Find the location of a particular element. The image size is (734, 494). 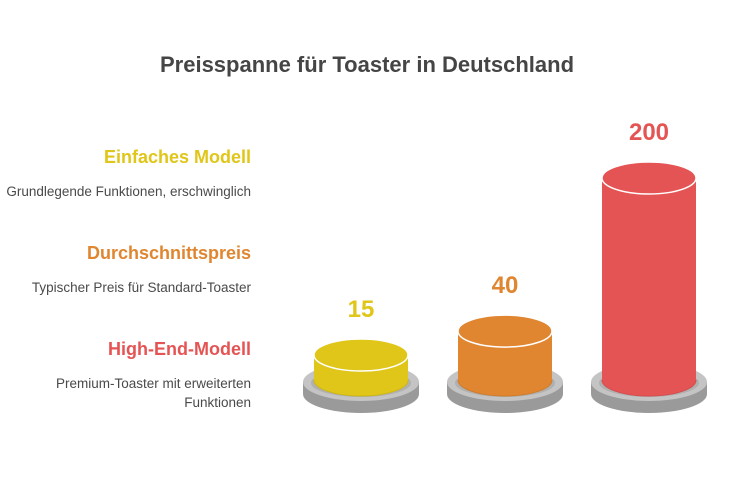

bar-durchschnittspreis is located at coordinates (505, 363).